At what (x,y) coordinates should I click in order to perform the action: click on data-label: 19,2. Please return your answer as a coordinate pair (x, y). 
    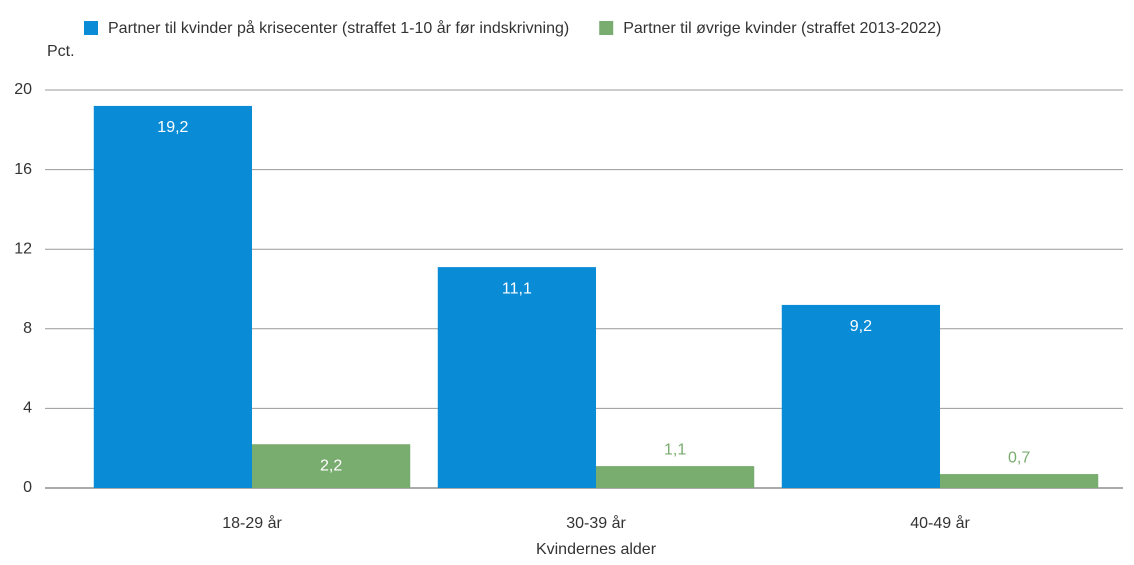
    Looking at the image, I should click on (172, 127).